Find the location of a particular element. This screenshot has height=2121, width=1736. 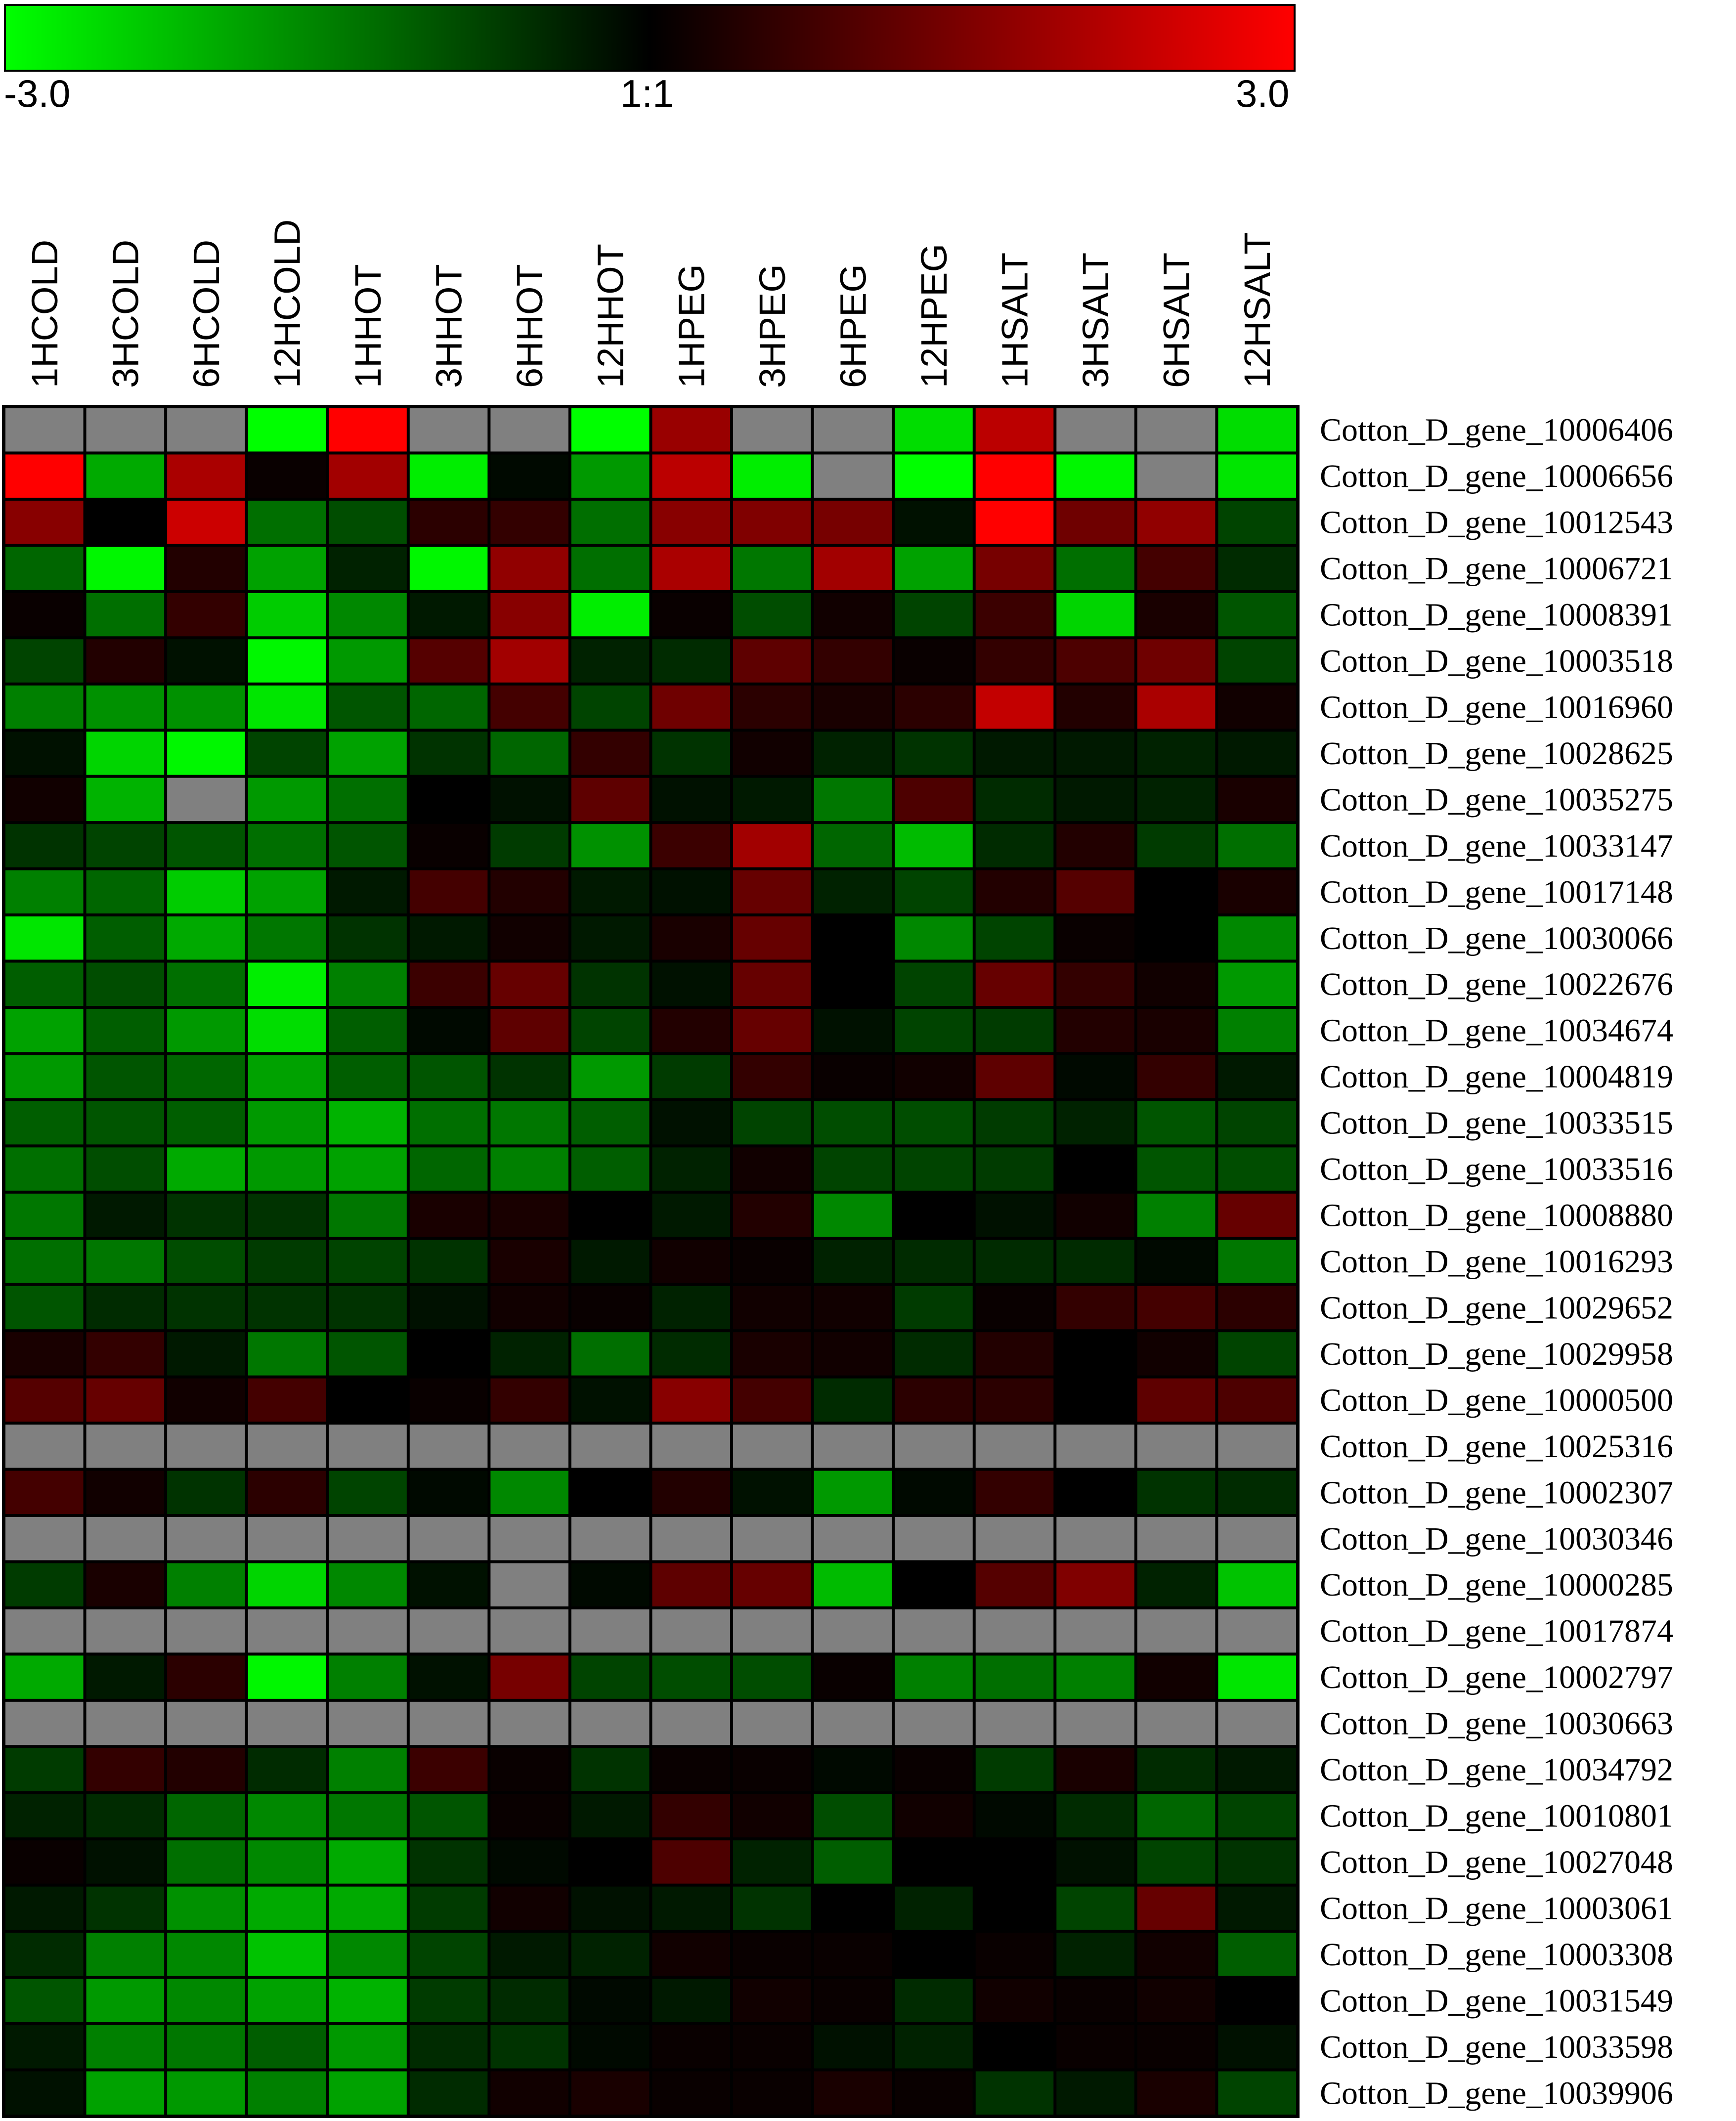

row-label: Cotton_D_gene_10028625 is located at coordinates (1496, 754).